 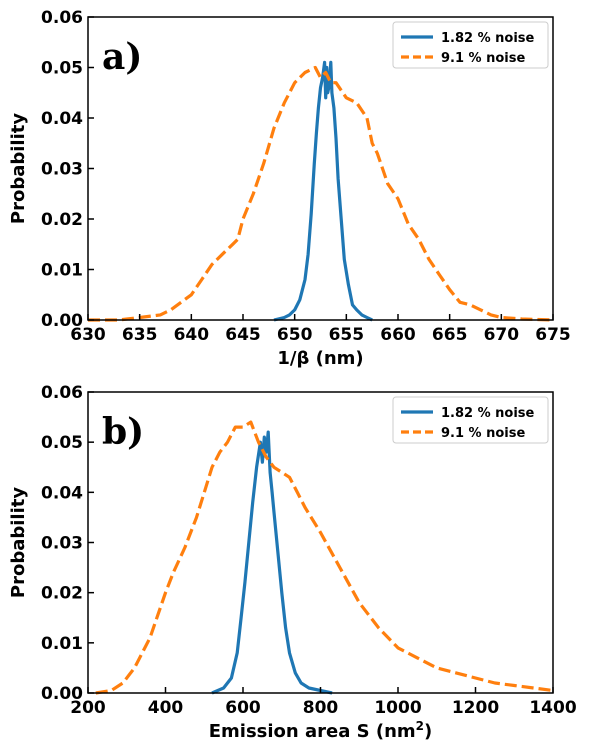 I want to click on x-tick-label: 800, so click(x=321, y=708).